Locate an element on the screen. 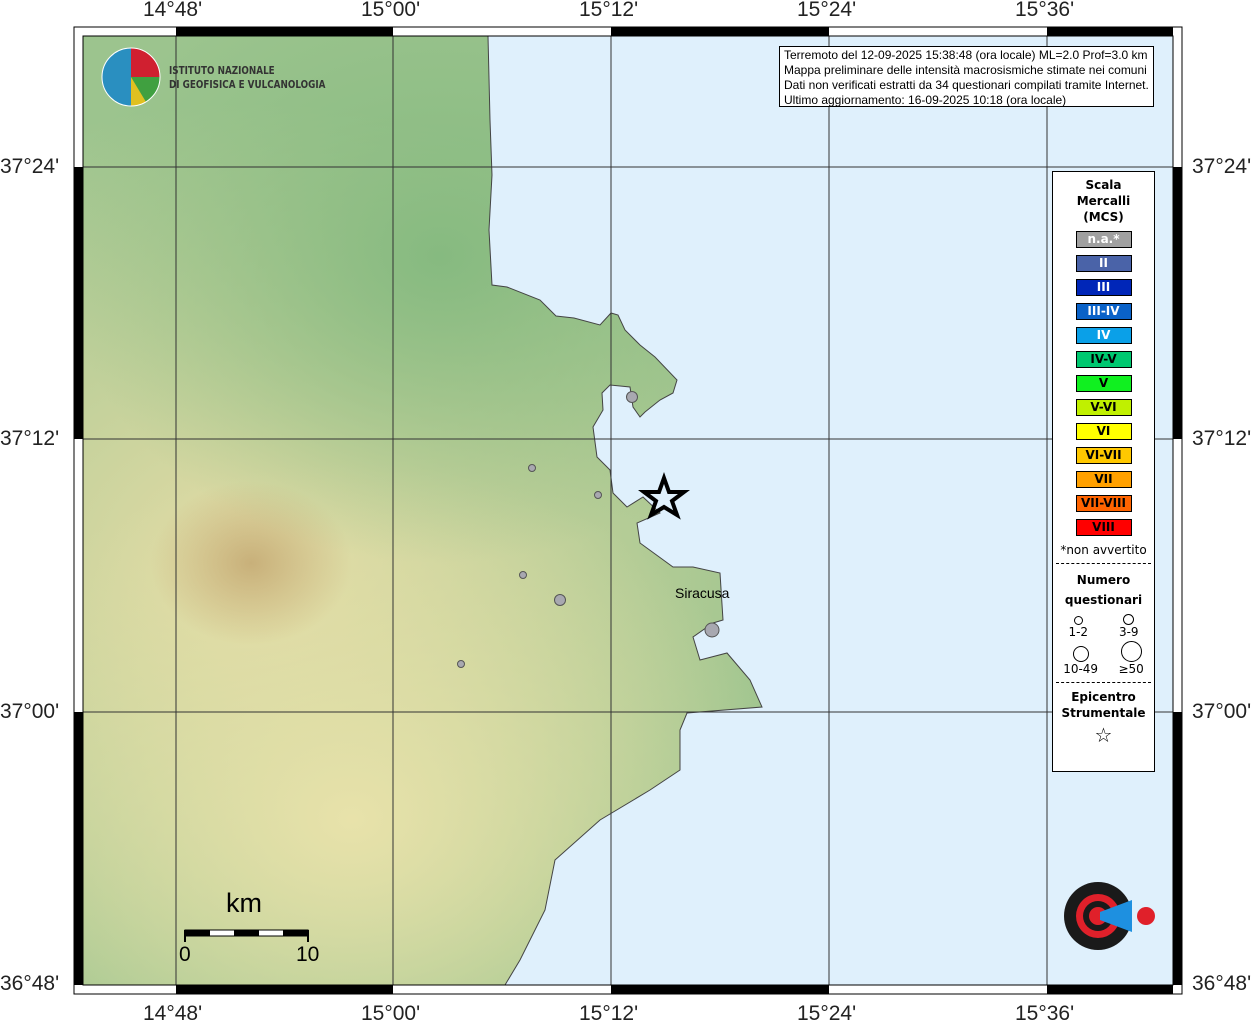  legend-class-viii: VIII is located at coordinates (1103, 527).